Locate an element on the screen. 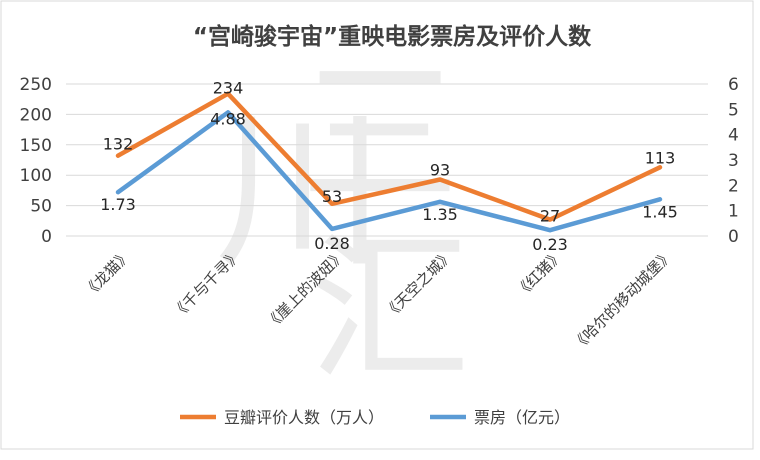  y-right-tick-label: 4 is located at coordinates (733, 136).